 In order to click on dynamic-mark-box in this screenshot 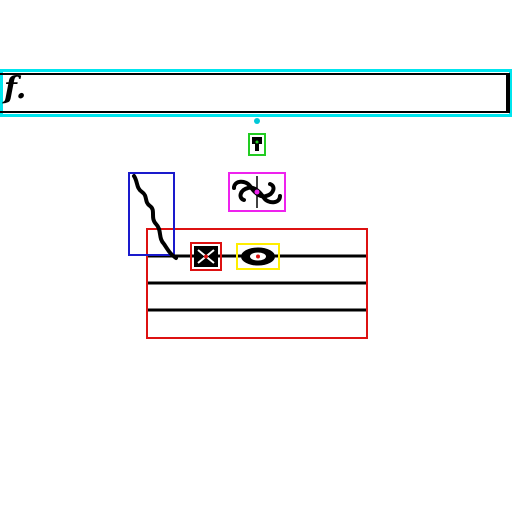, I will do `click(256, 93)`.